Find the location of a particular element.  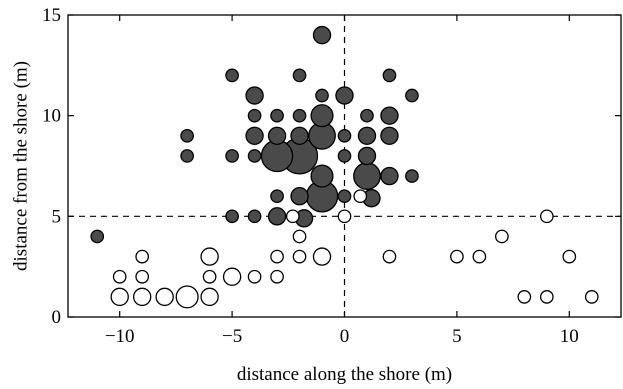

y-tick-label: 10 is located at coordinates (51, 116).